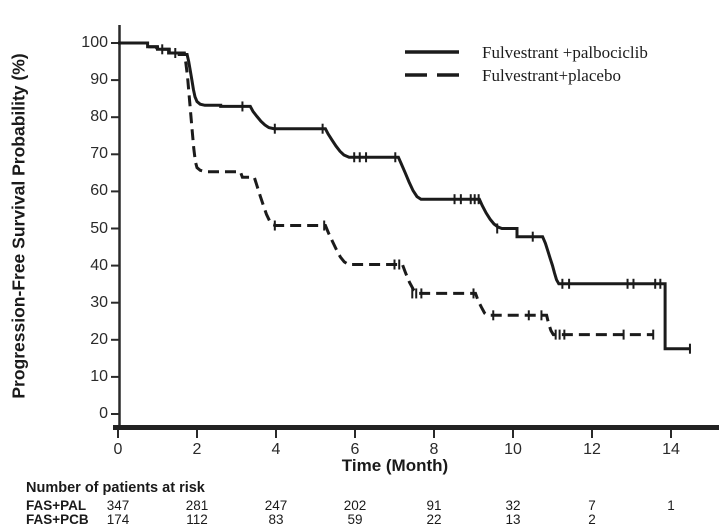 This screenshot has width=719, height=531. I want to click on x-tick-label: 12, so click(592, 449).